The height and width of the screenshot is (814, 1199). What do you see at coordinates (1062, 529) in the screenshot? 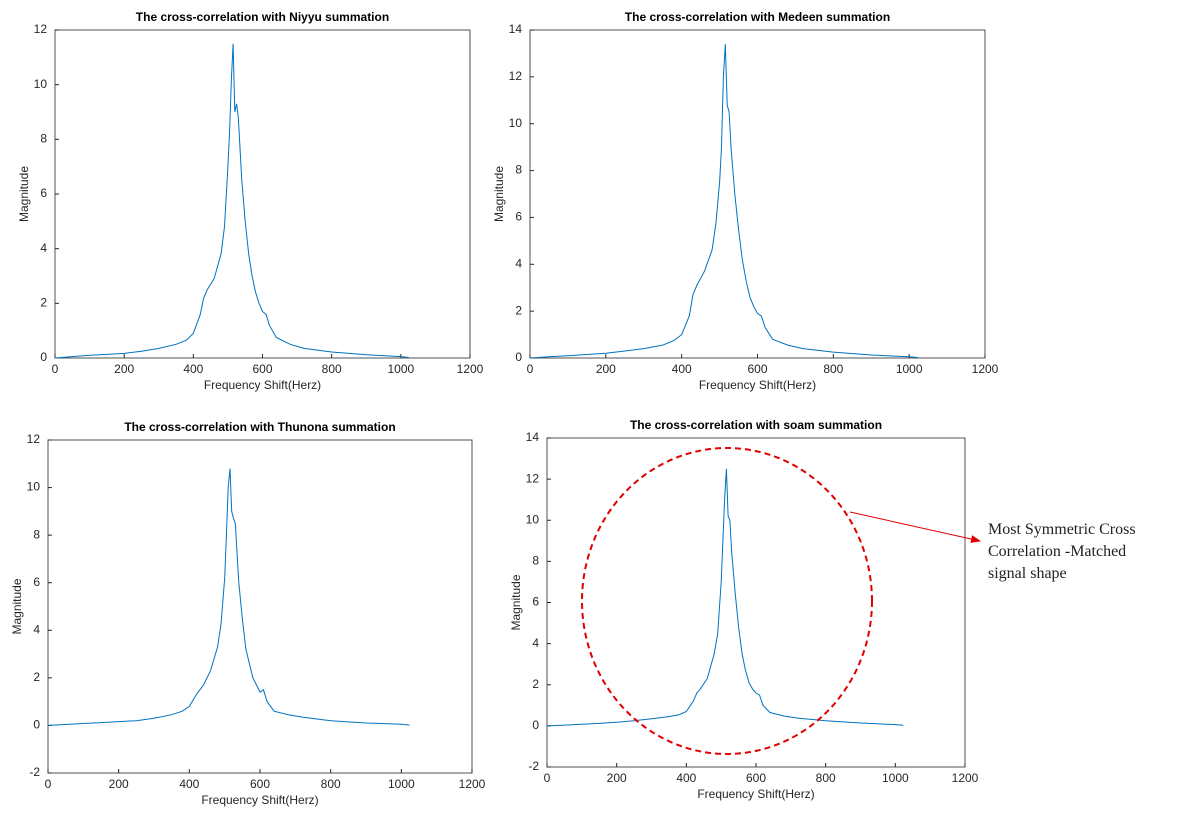
I see `annotation: Most Symmetric Cross` at bounding box center [1062, 529].